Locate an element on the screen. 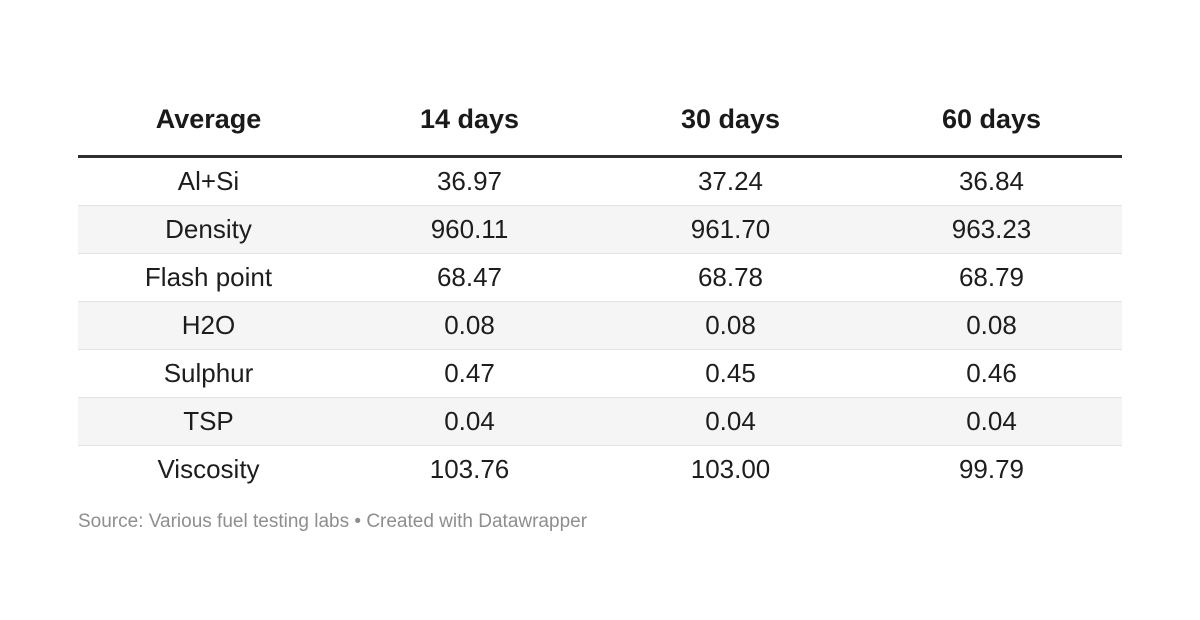  row-label-cell: H2O is located at coordinates (208, 325).